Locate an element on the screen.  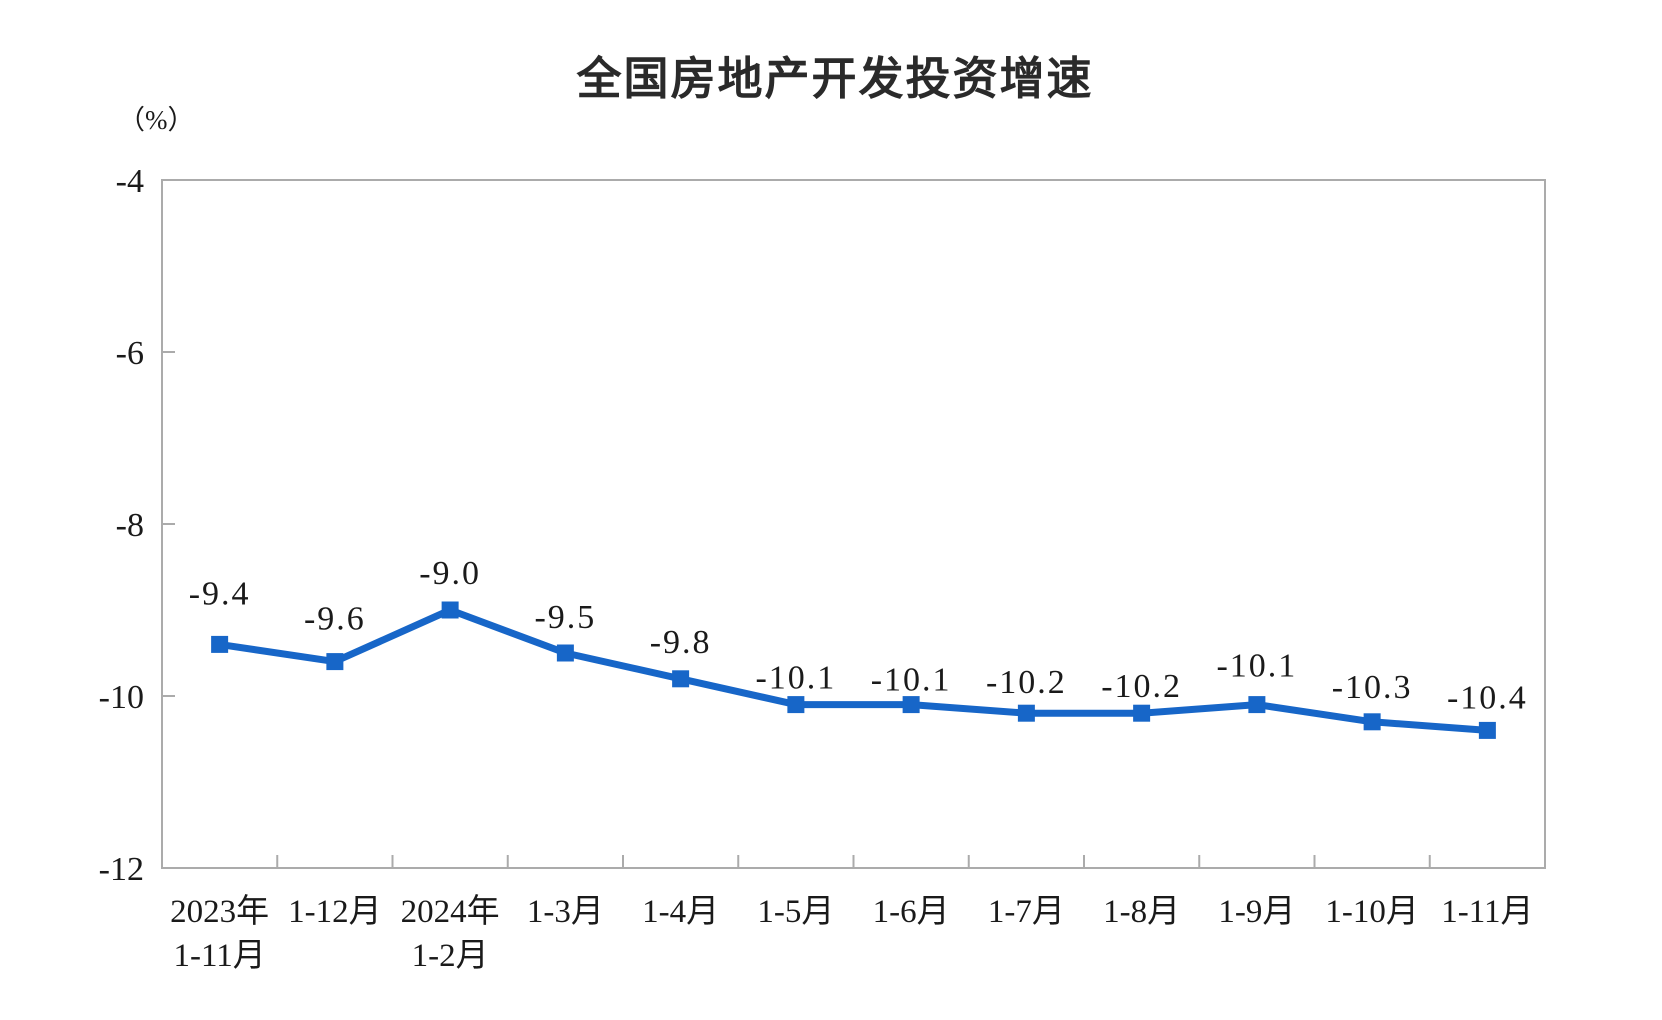
data-point-label: -10.3 is located at coordinates (1372, 687).